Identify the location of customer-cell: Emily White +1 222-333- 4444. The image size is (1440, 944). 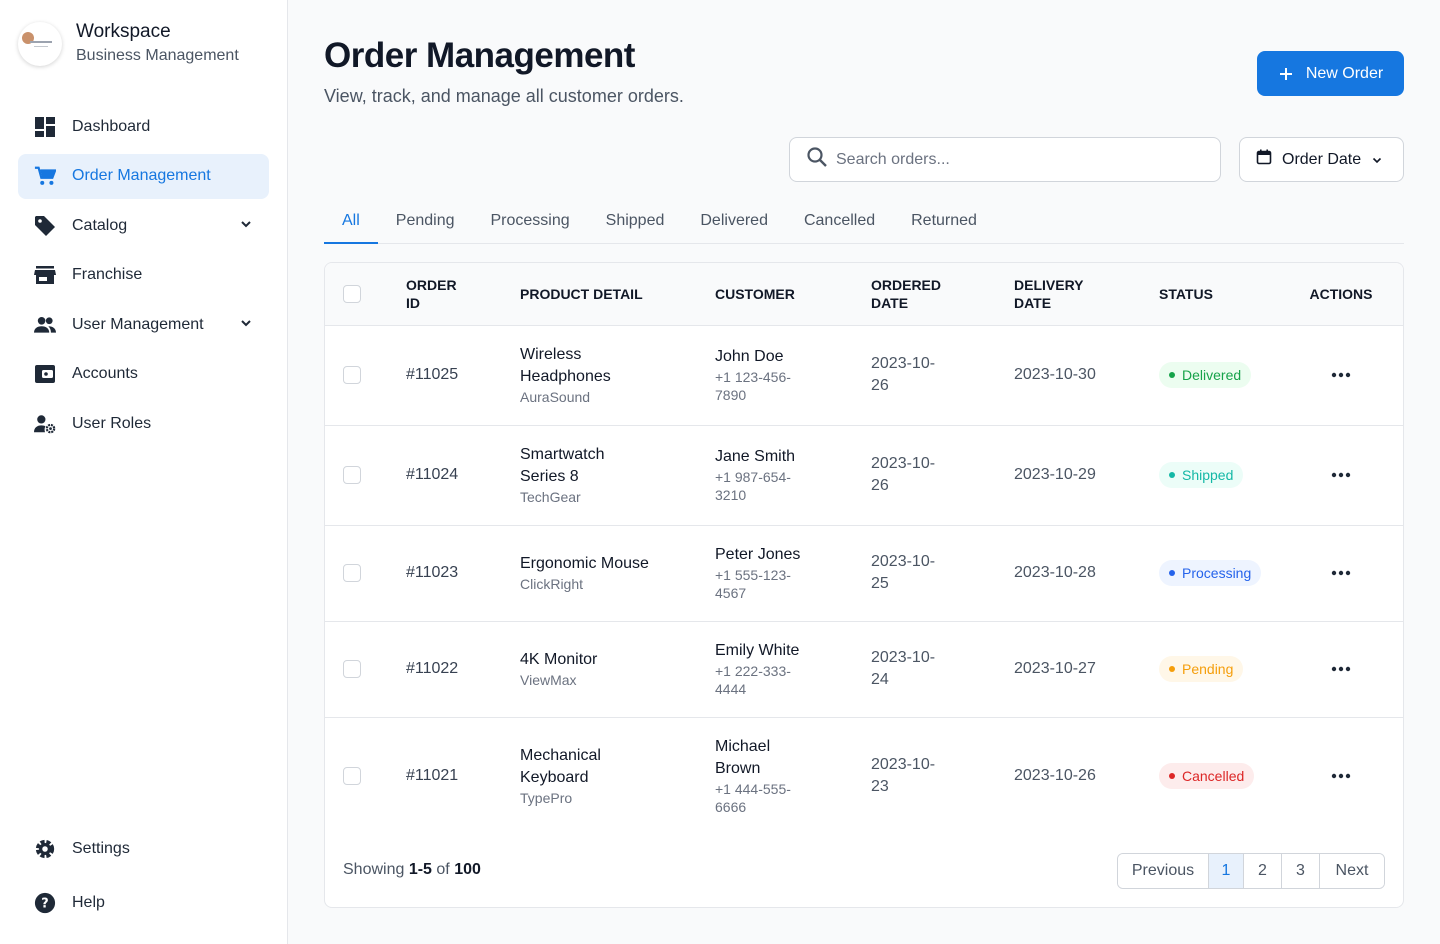
(793, 669).